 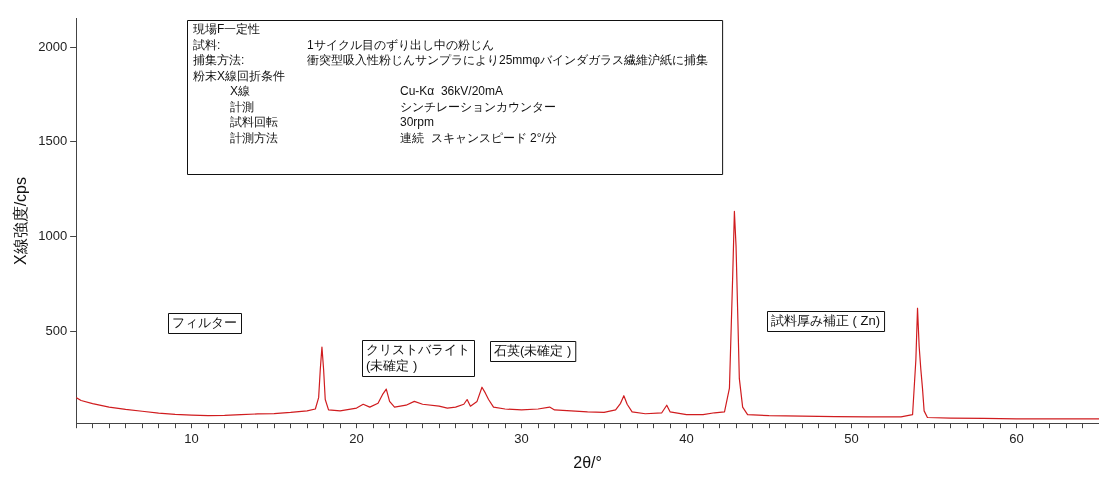 I want to click on annotation: 1サイクル目のずり出し中の粉じん, so click(x=400, y=44).